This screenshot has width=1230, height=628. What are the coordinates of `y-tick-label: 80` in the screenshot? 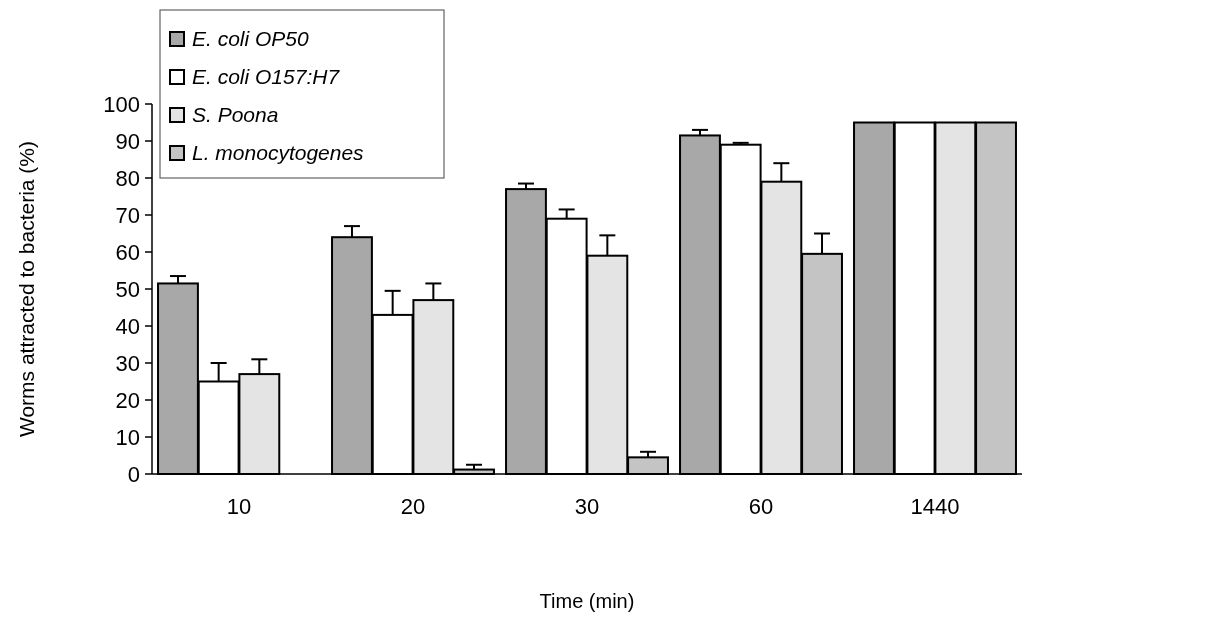 It's located at (127, 178).